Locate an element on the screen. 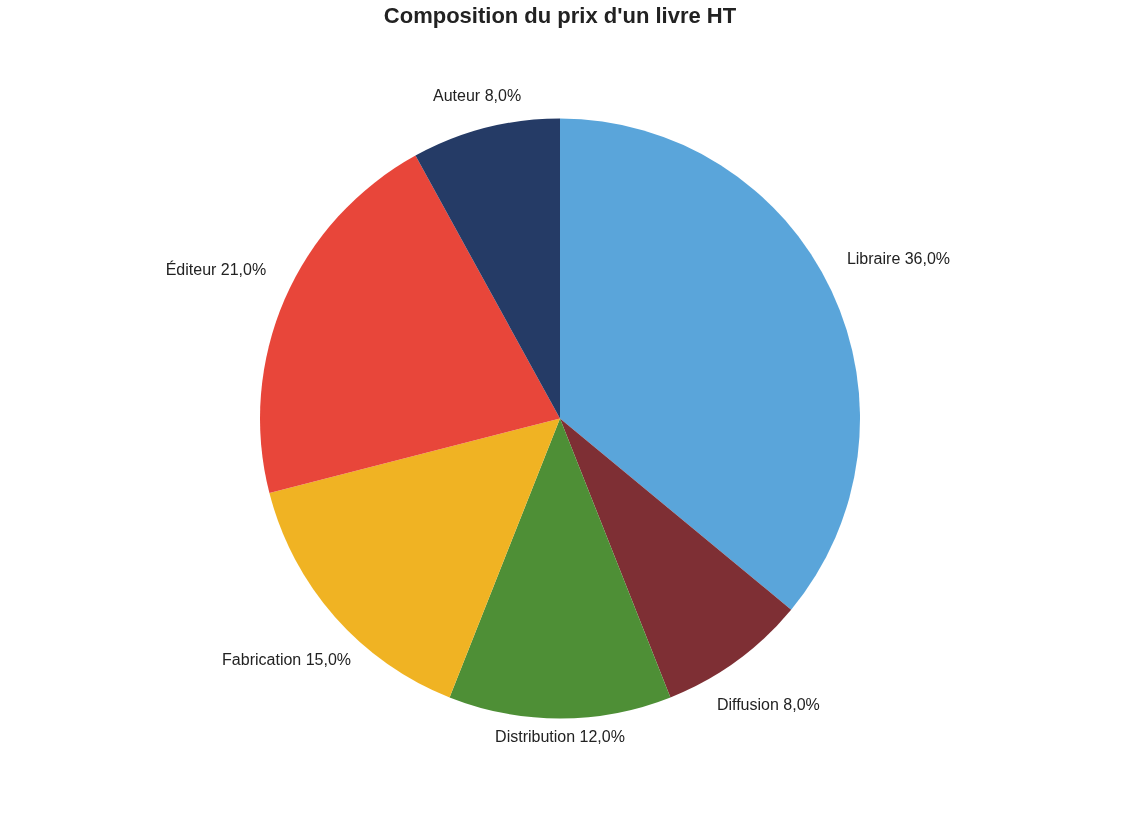 Image resolution: width=1140 pixels, height=834 pixels. slice-label: Libraire 36,0% is located at coordinates (898, 259).